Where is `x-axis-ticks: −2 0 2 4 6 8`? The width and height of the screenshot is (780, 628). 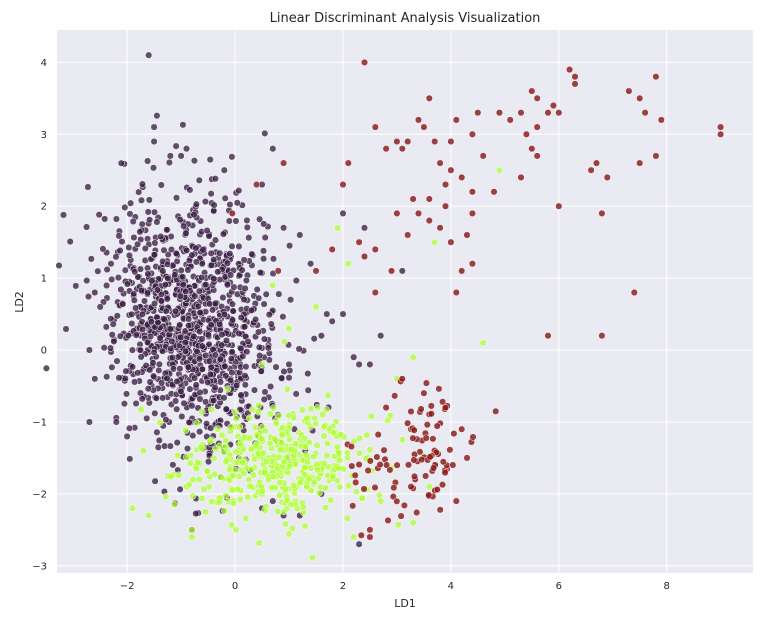 x-axis-ticks: −2 0 2 4 6 8 is located at coordinates (395, 586).